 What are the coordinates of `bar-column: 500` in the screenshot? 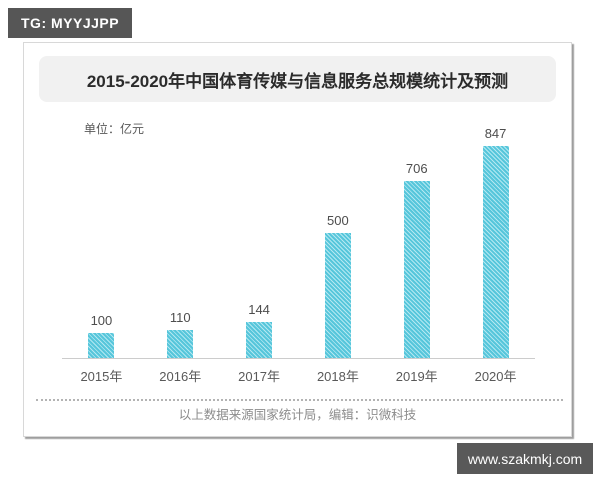 It's located at (337, 241).